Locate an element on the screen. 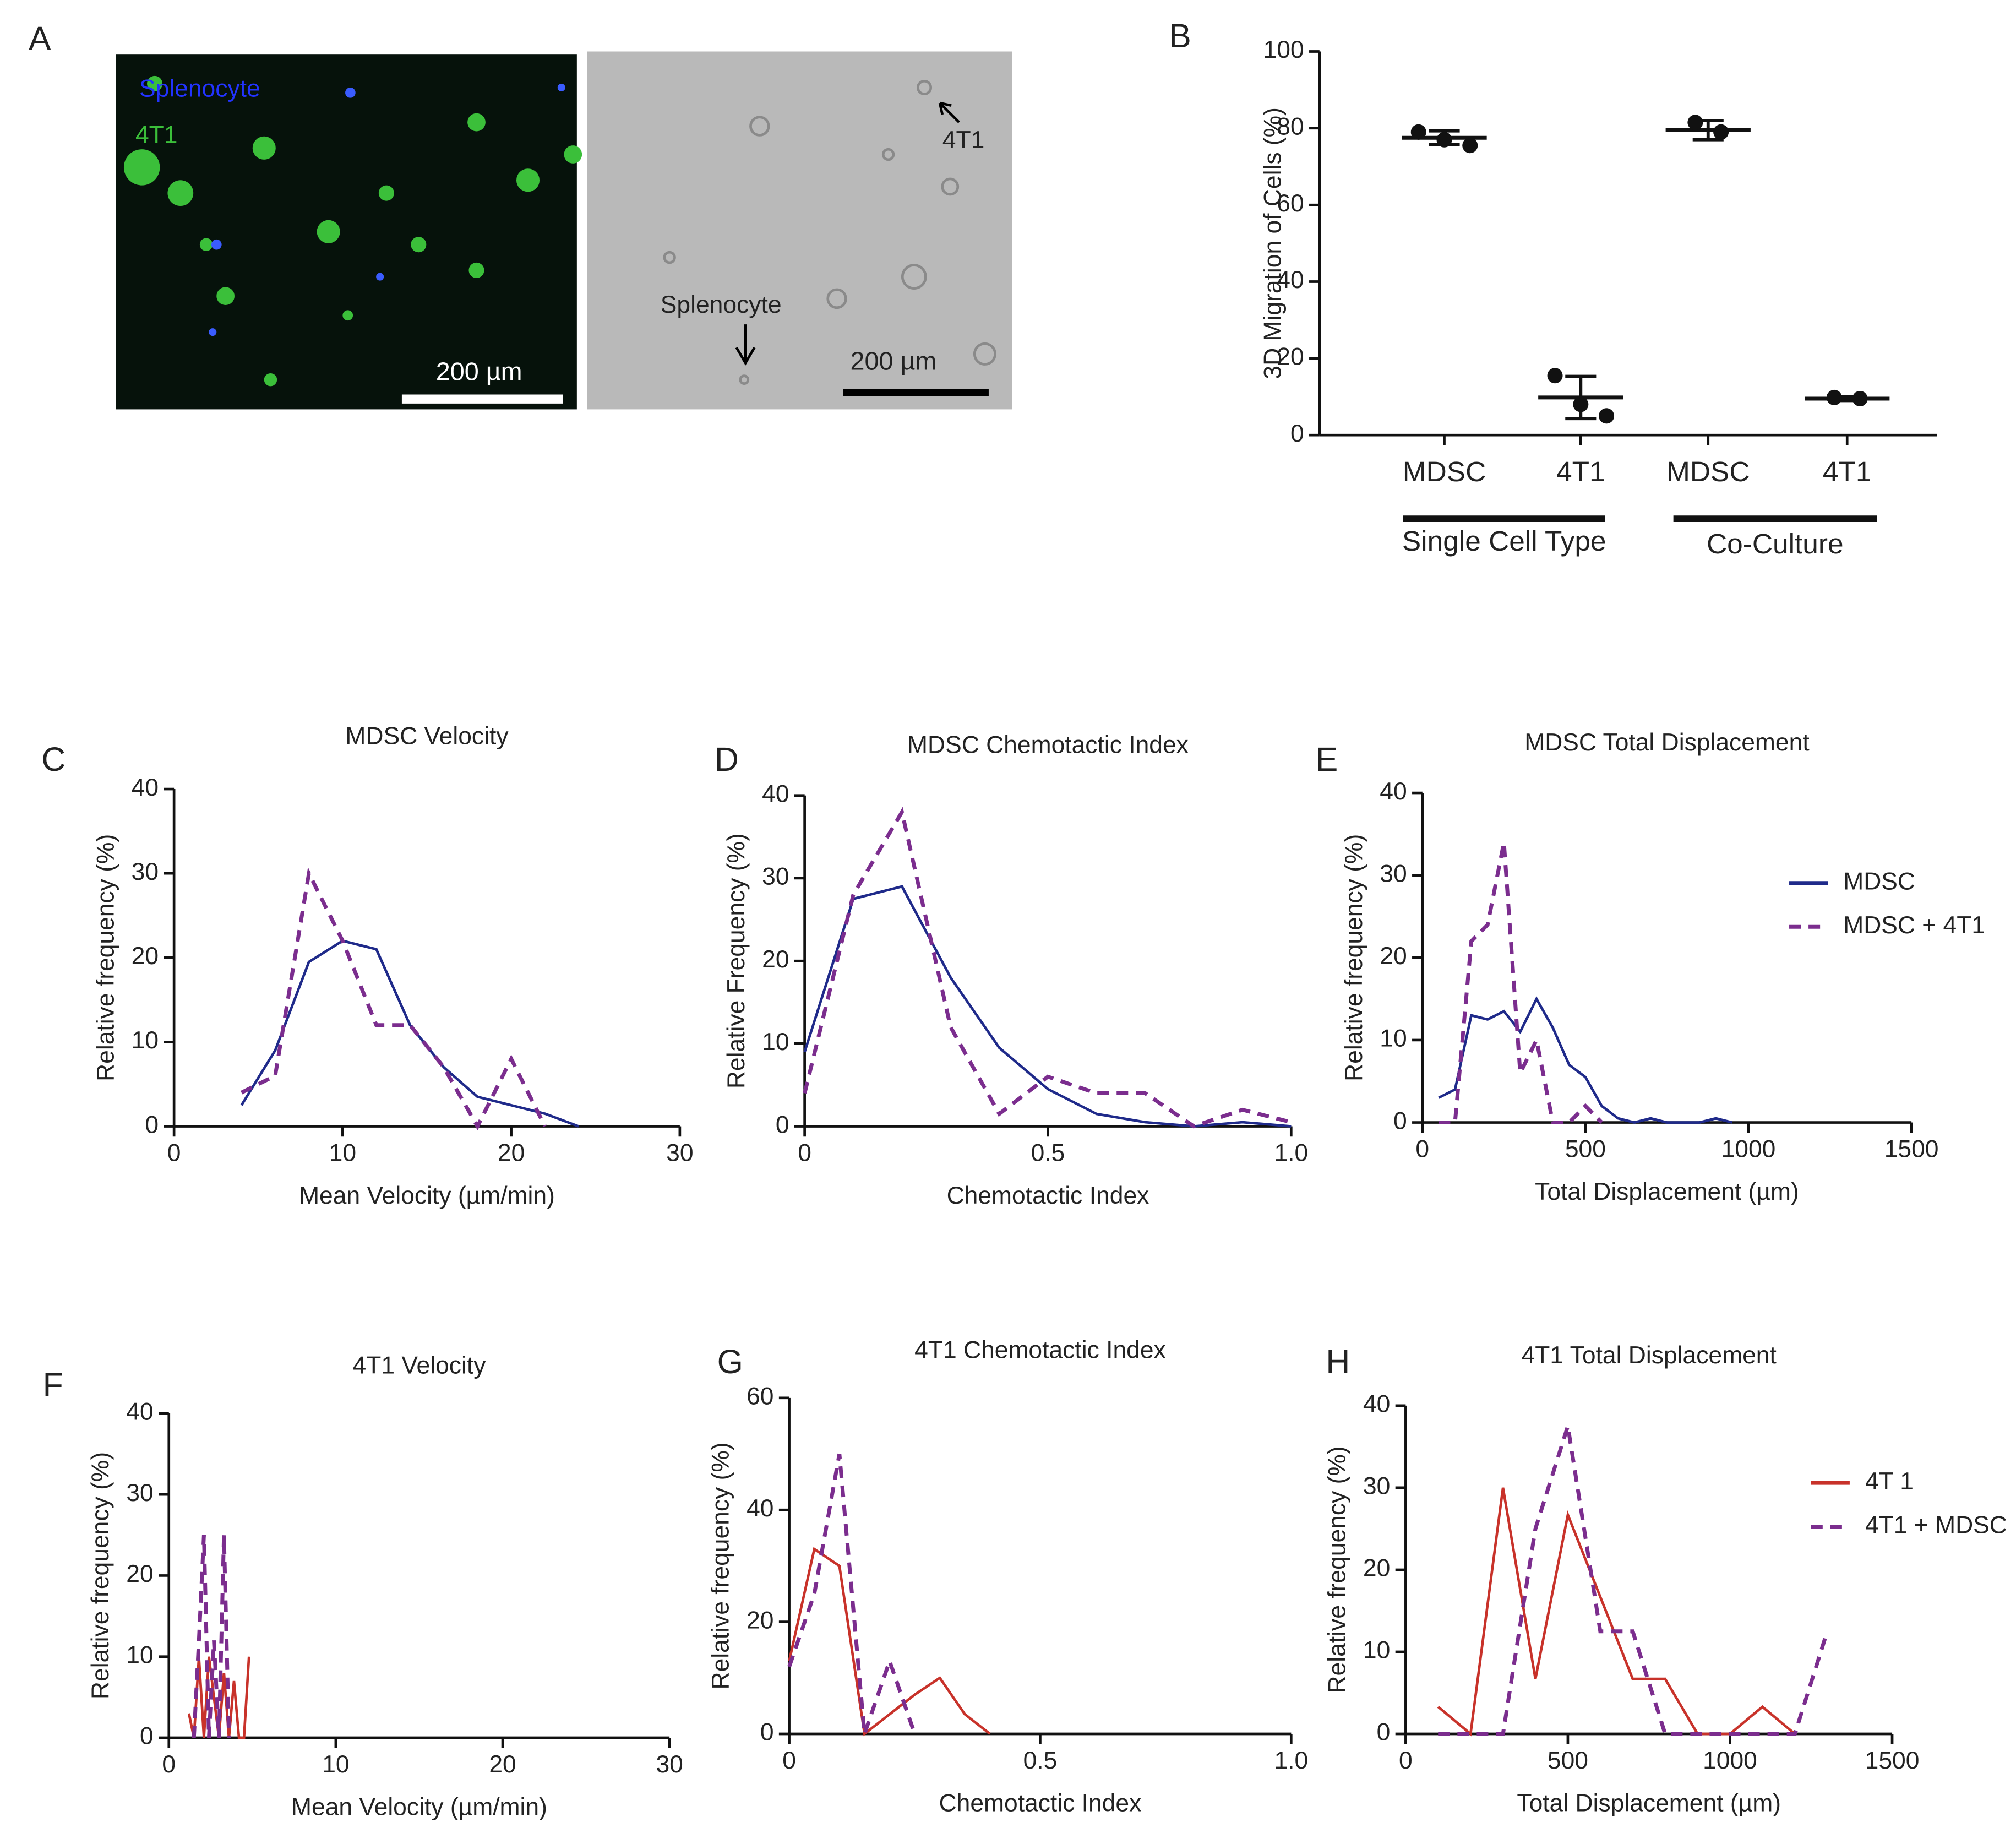  y-tick-label: 80 is located at coordinates (1290, 126).